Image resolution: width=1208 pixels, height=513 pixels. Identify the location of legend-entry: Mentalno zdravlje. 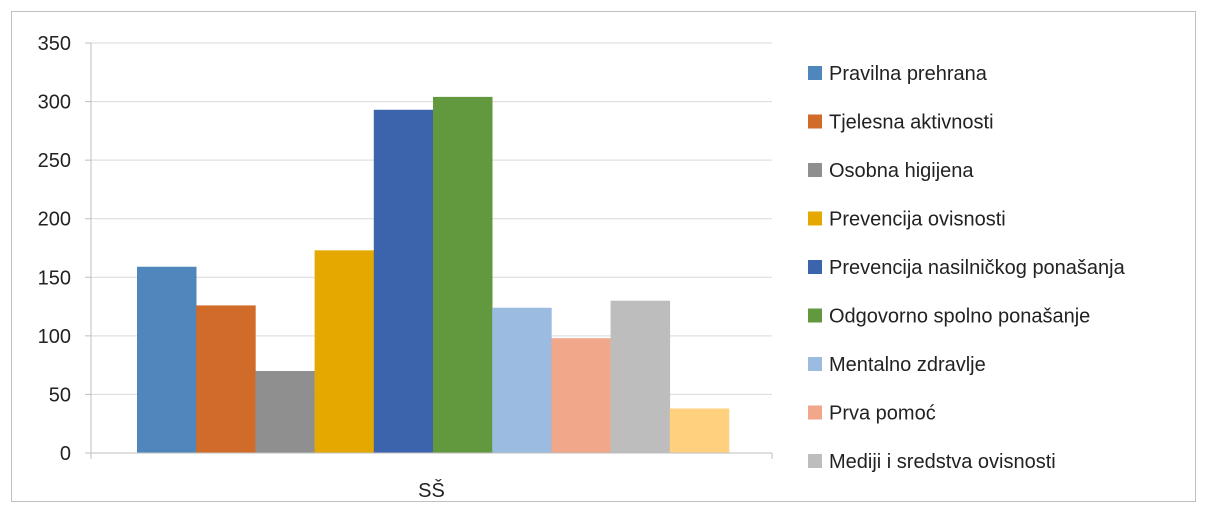
(907, 365).